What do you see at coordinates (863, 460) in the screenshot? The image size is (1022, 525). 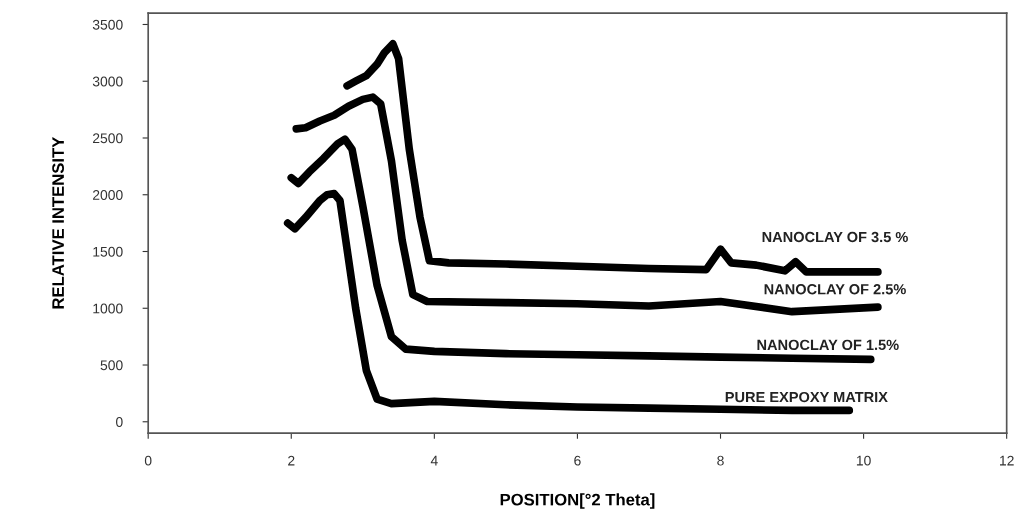 I see `x-tick-label: 10` at bounding box center [863, 460].